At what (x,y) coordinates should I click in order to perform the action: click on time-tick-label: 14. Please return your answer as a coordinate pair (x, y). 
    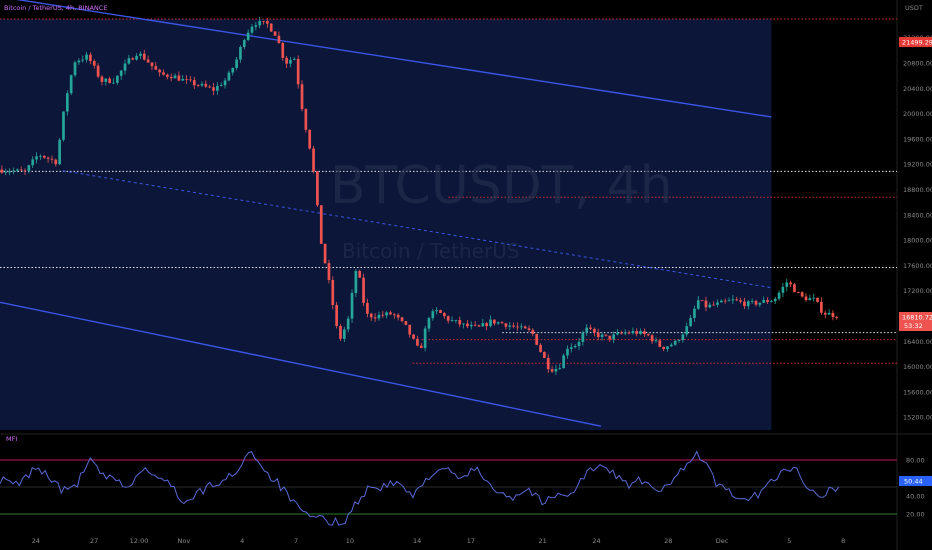
    Looking at the image, I should click on (417, 541).